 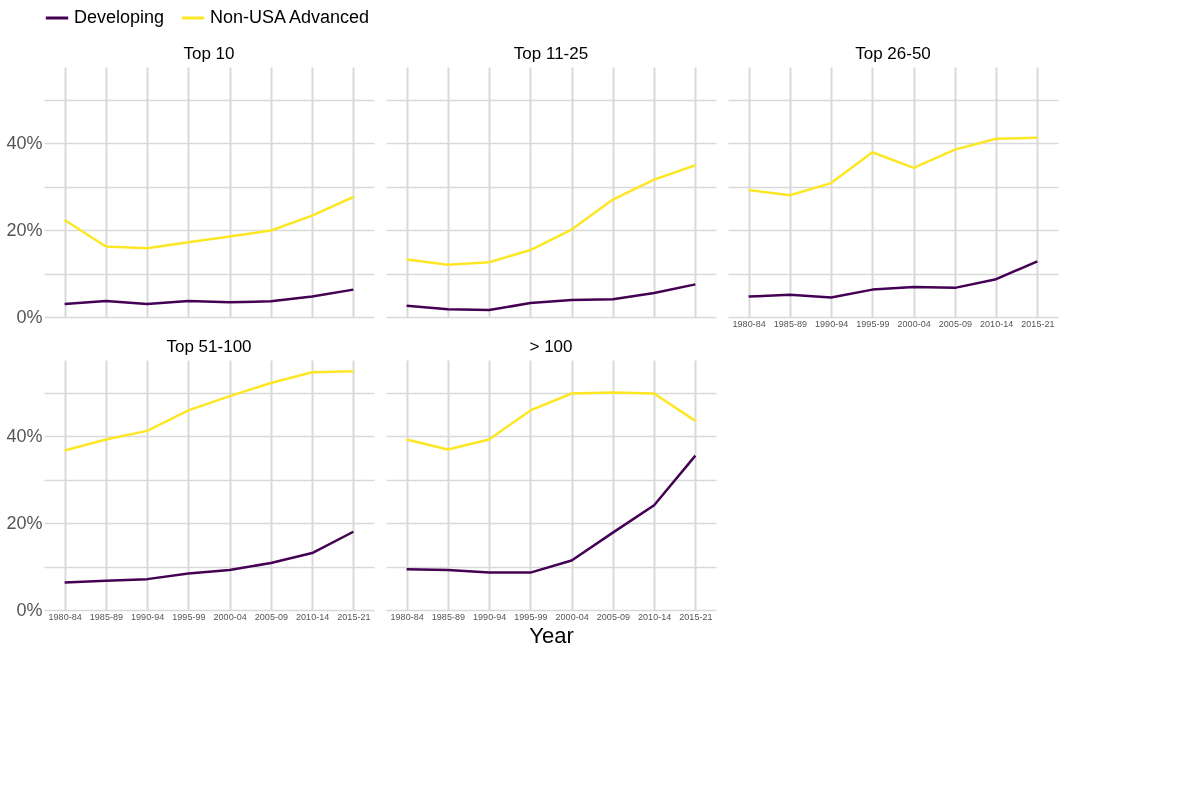 I want to click on x-axis-title: Year, so click(x=551, y=635).